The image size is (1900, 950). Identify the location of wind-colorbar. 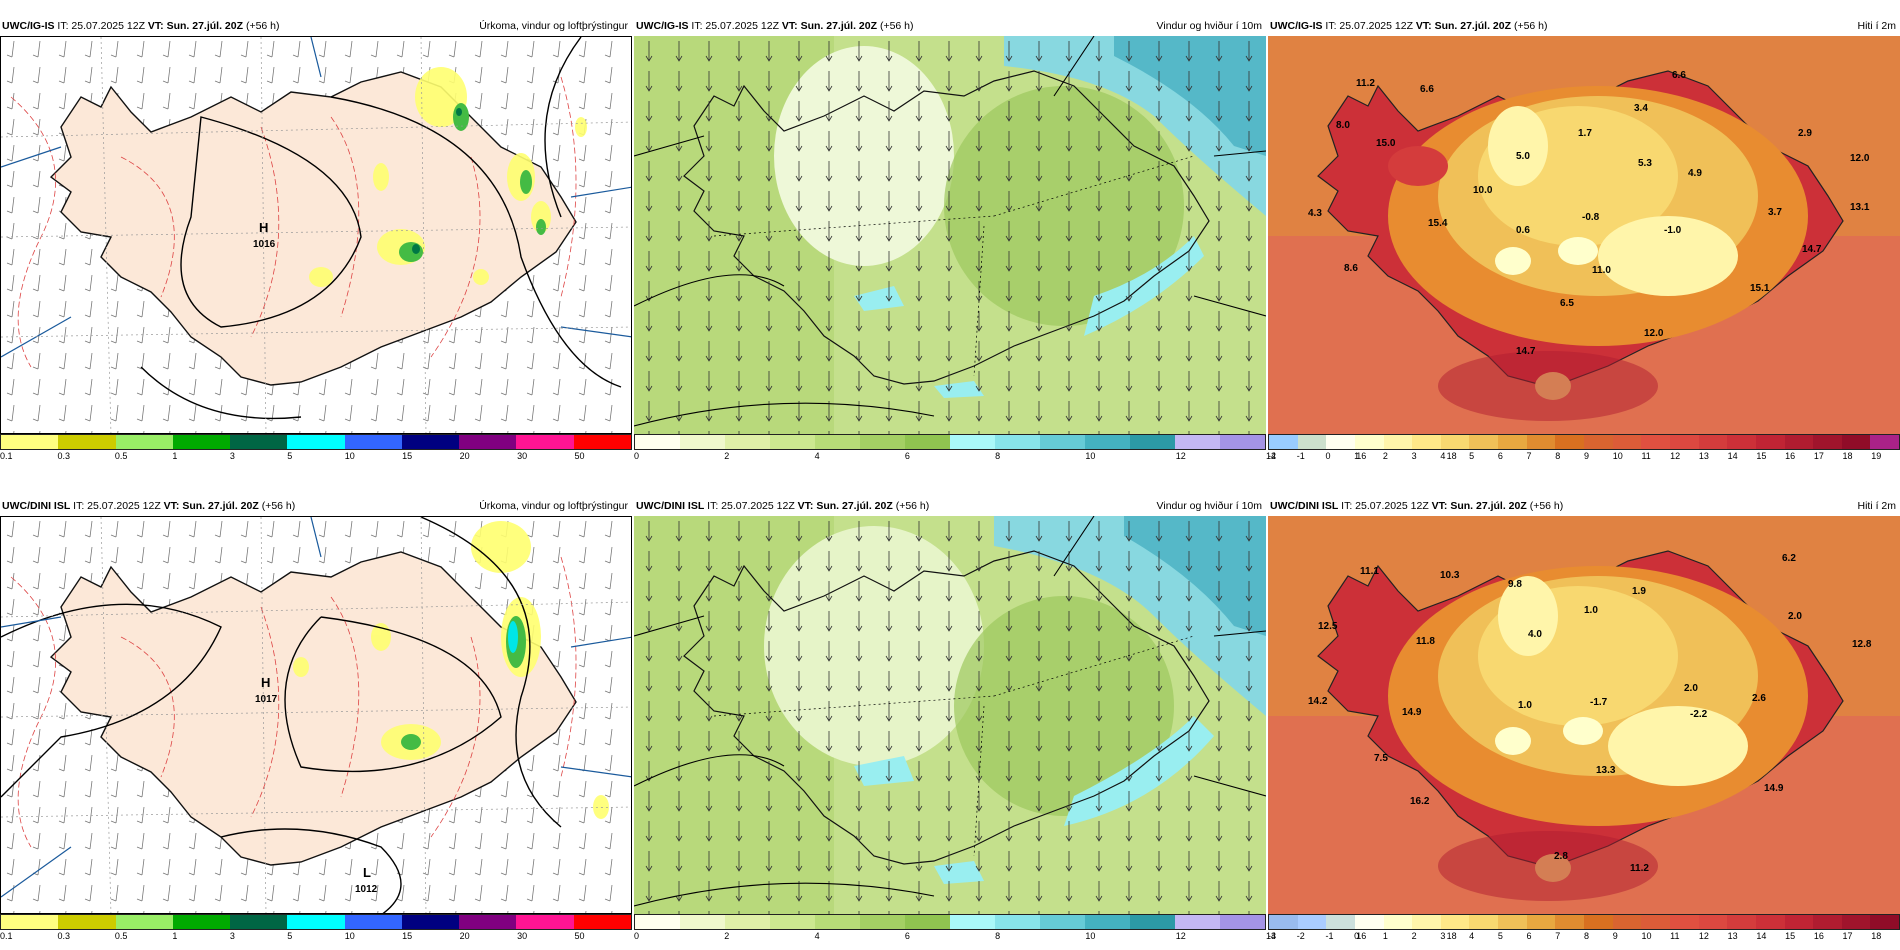
(950, 922).